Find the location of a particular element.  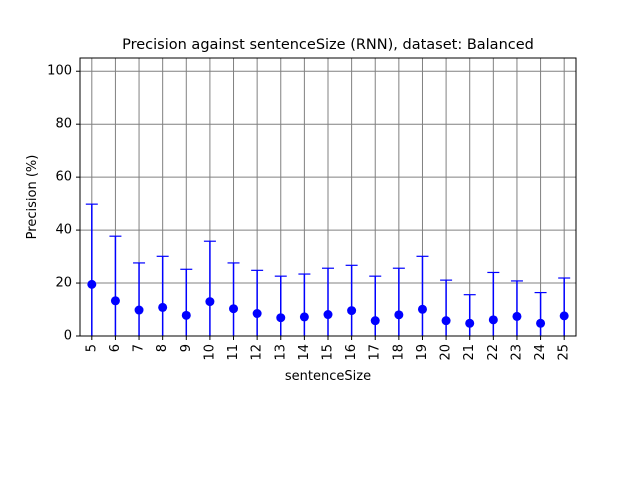

y-tick-label: 20 is located at coordinates (63, 283).